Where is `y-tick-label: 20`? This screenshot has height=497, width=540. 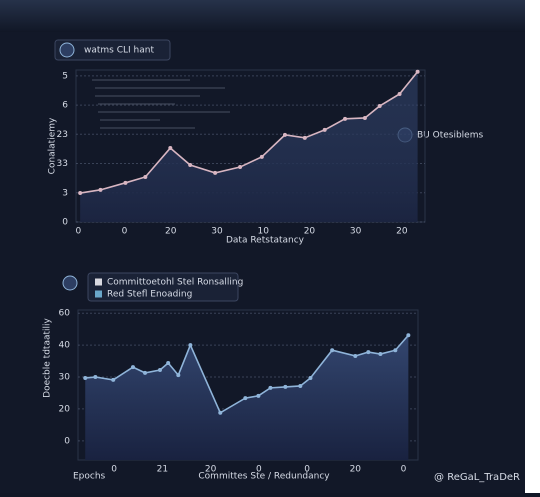
y-tick-label: 20 is located at coordinates (65, 409).